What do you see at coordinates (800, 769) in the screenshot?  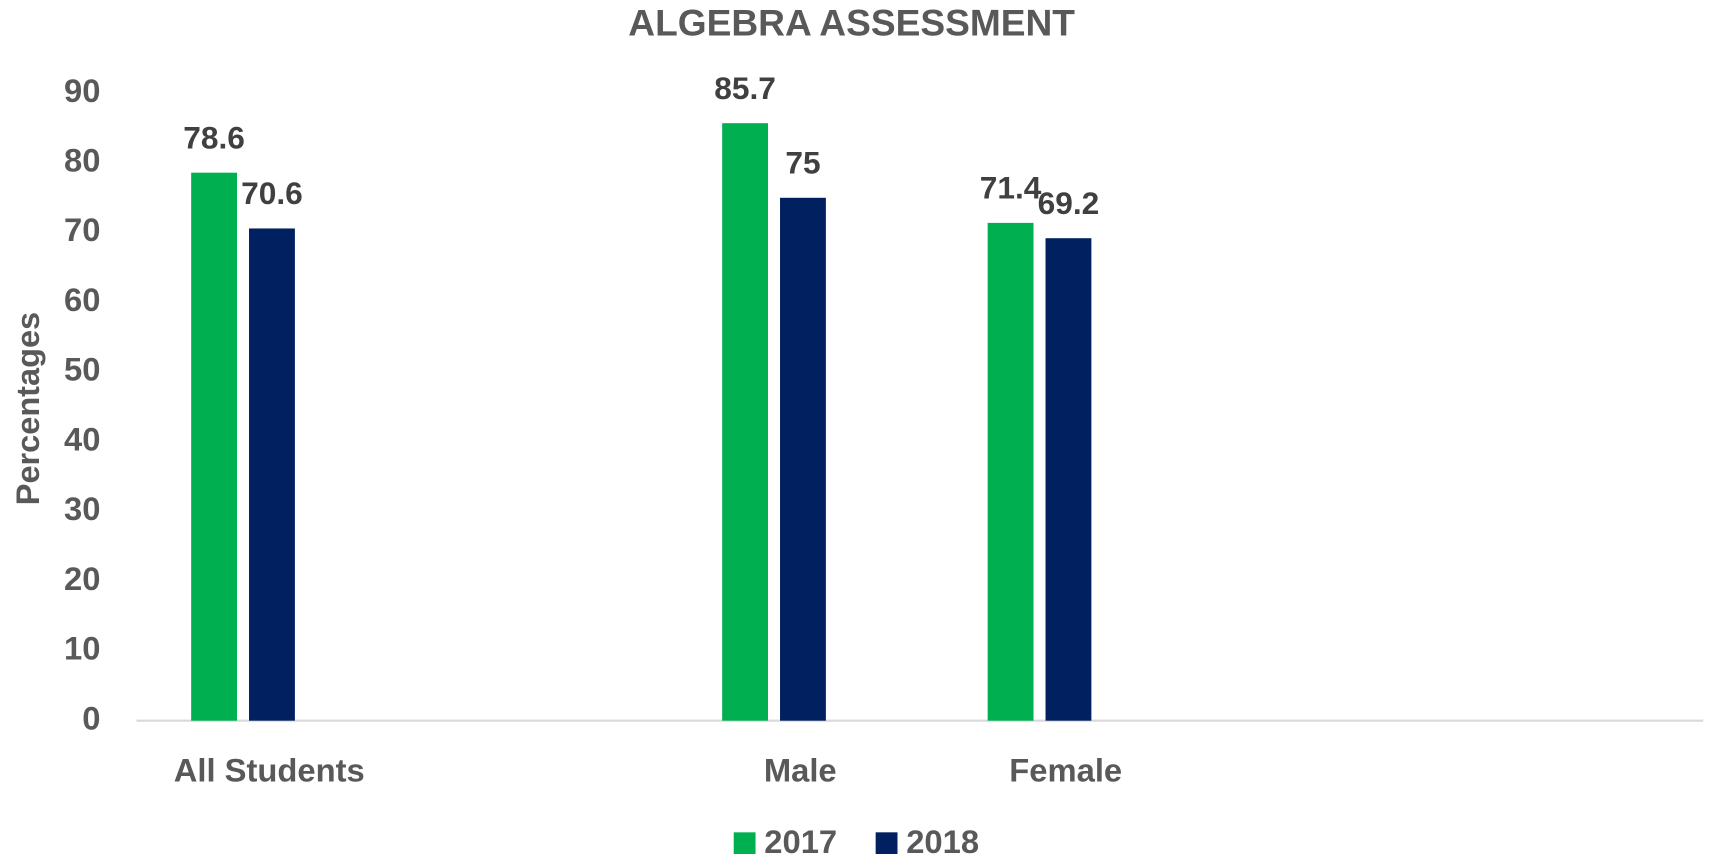 I see `x-tick-label: Male` at bounding box center [800, 769].